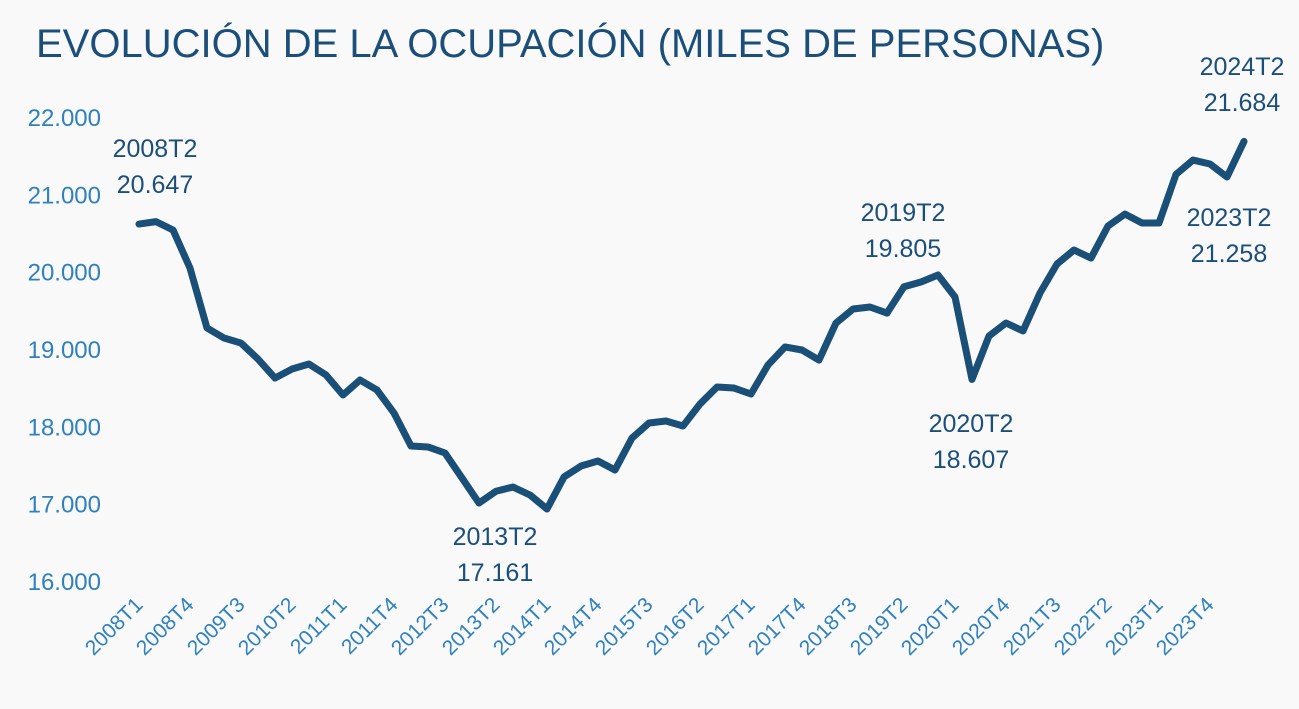 This screenshot has width=1299, height=709. What do you see at coordinates (267, 626) in the screenshot?
I see `x-tick-label: 2010T2` at bounding box center [267, 626].